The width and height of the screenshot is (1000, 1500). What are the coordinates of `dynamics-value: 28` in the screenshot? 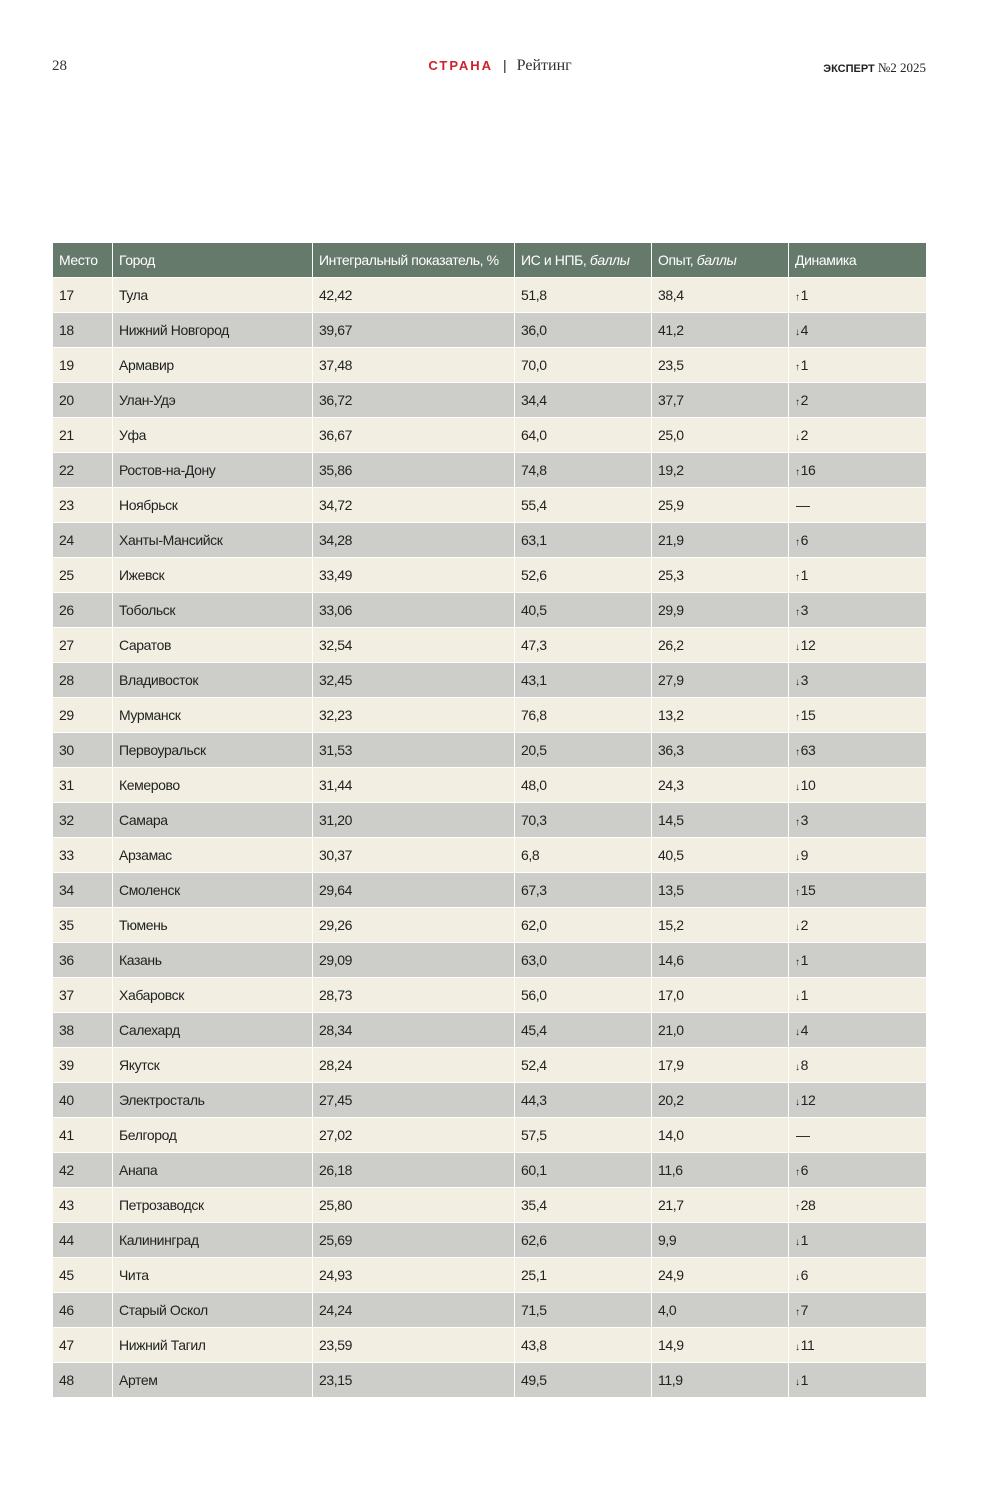 It's located at (808, 1205).